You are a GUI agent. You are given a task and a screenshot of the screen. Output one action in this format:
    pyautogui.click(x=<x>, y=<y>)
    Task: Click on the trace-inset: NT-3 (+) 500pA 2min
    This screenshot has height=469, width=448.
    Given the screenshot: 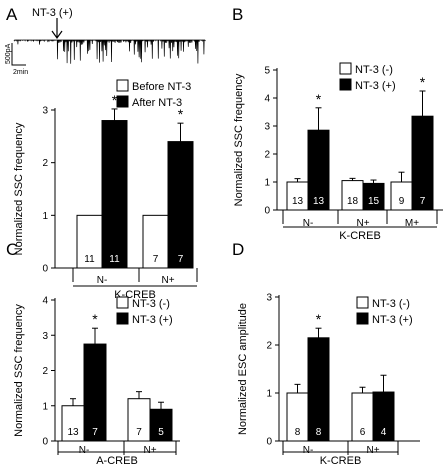 What is the action you would take?
    pyautogui.click(x=105, y=41)
    